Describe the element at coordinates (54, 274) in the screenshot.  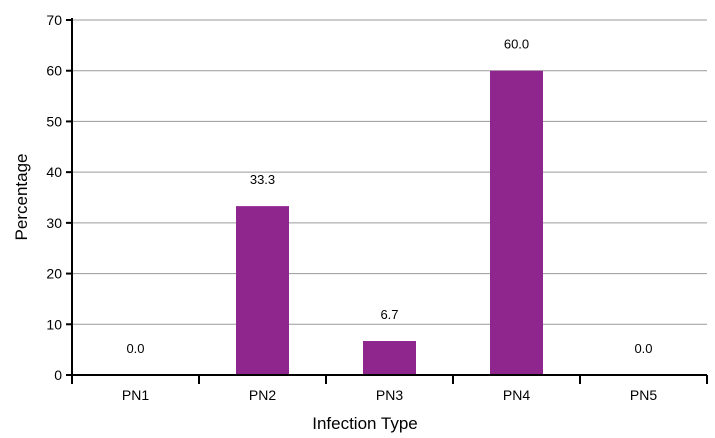
I see `y-tick-label: 20` at that location.